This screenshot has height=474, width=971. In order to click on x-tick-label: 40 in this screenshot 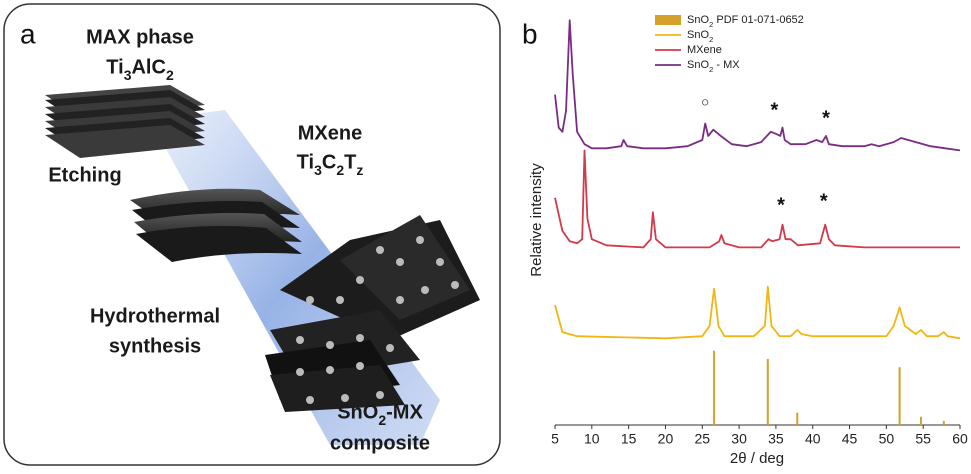, I will do `click(813, 439)`.